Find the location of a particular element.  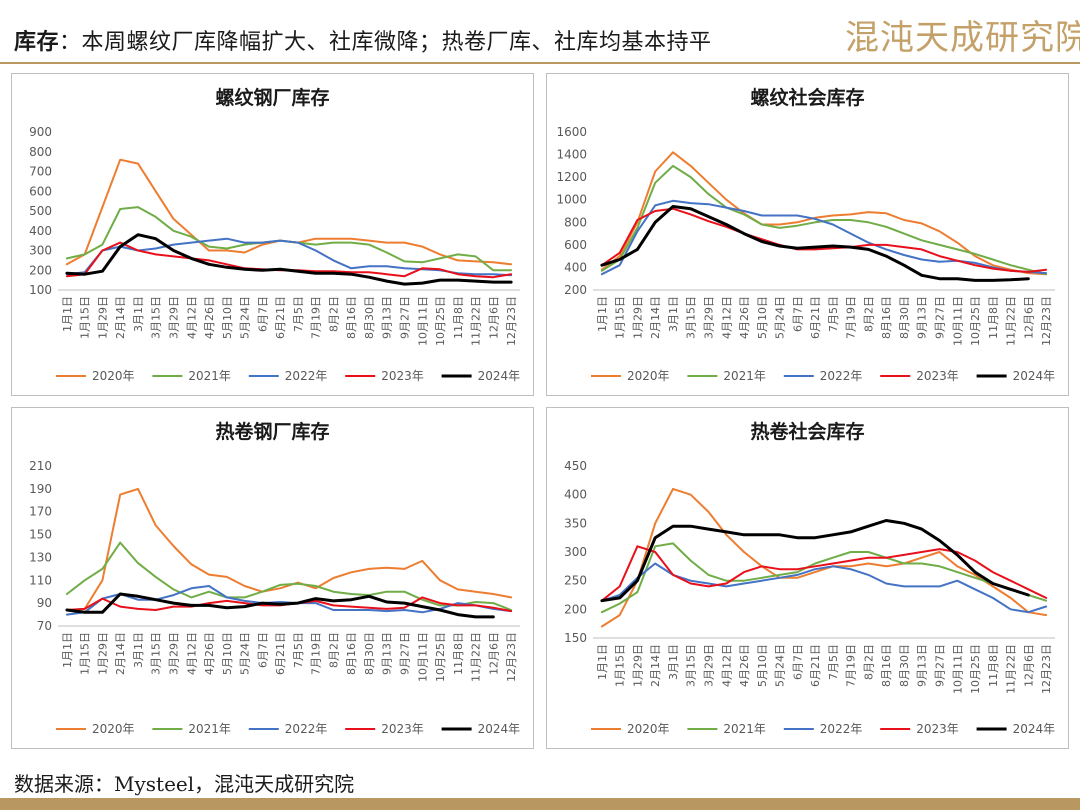

y-tick-label: 900 is located at coordinates (40, 132).